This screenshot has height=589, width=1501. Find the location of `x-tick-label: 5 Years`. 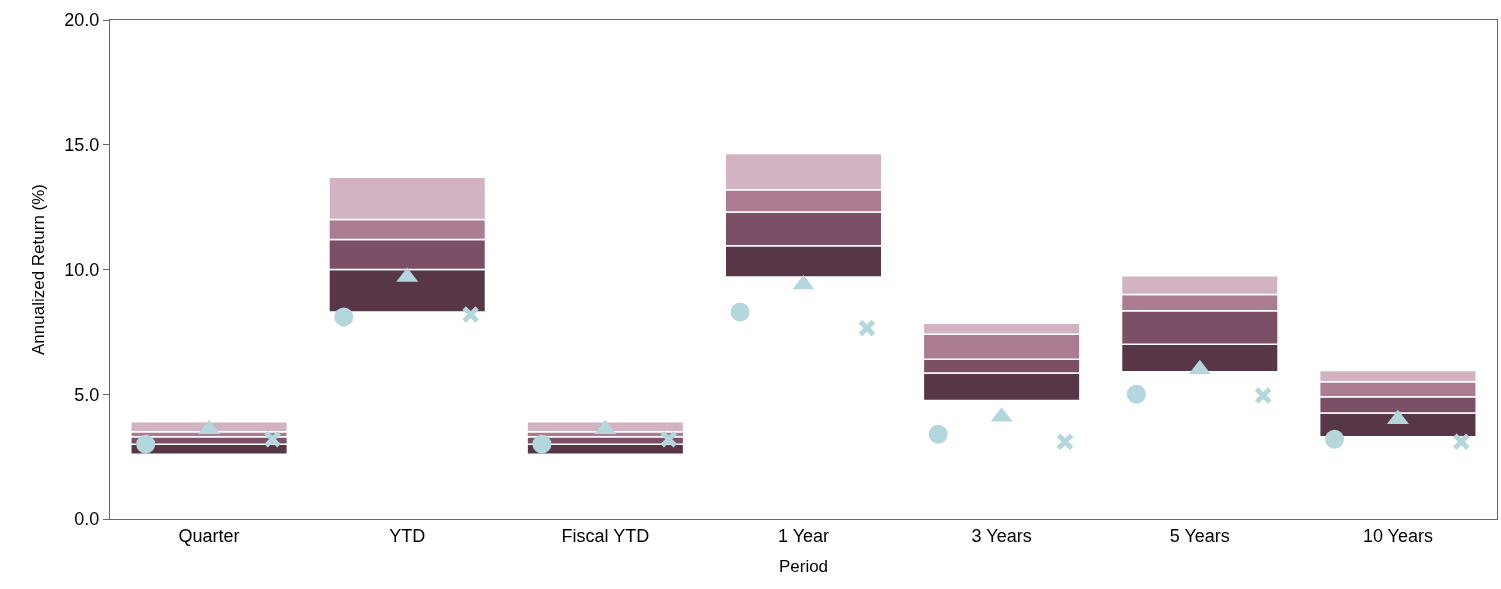

x-tick-label: 5 Years is located at coordinates (1199, 535).